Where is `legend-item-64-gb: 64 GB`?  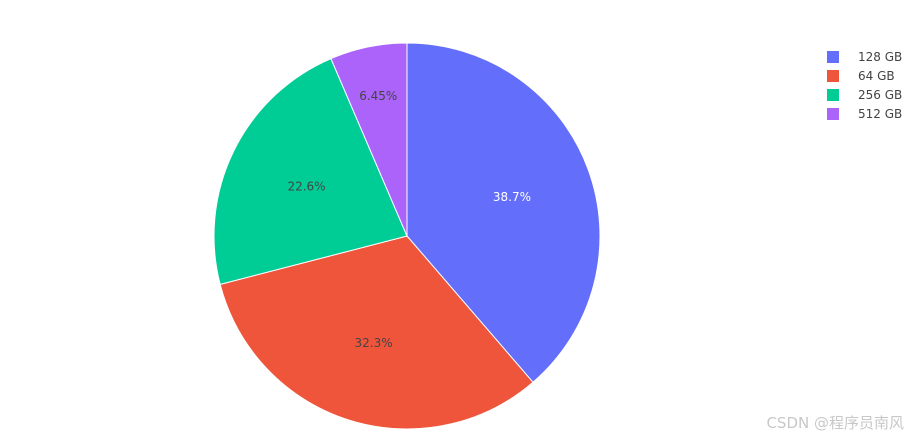 legend-item-64-gb: 64 GB is located at coordinates (861, 76).